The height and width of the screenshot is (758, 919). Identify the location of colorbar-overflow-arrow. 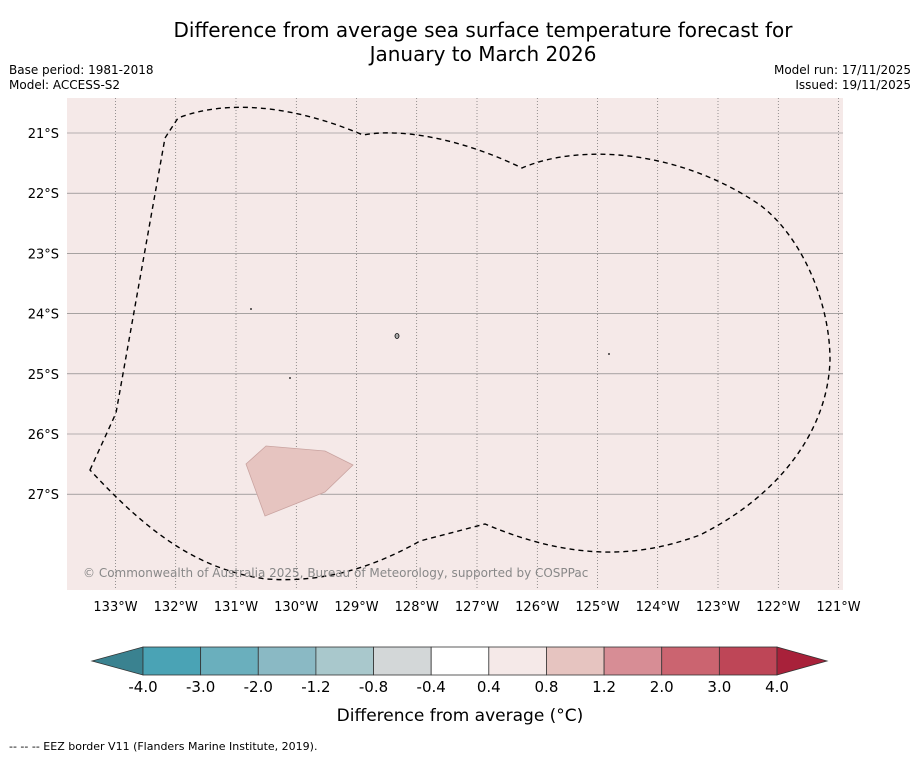
(802, 661).